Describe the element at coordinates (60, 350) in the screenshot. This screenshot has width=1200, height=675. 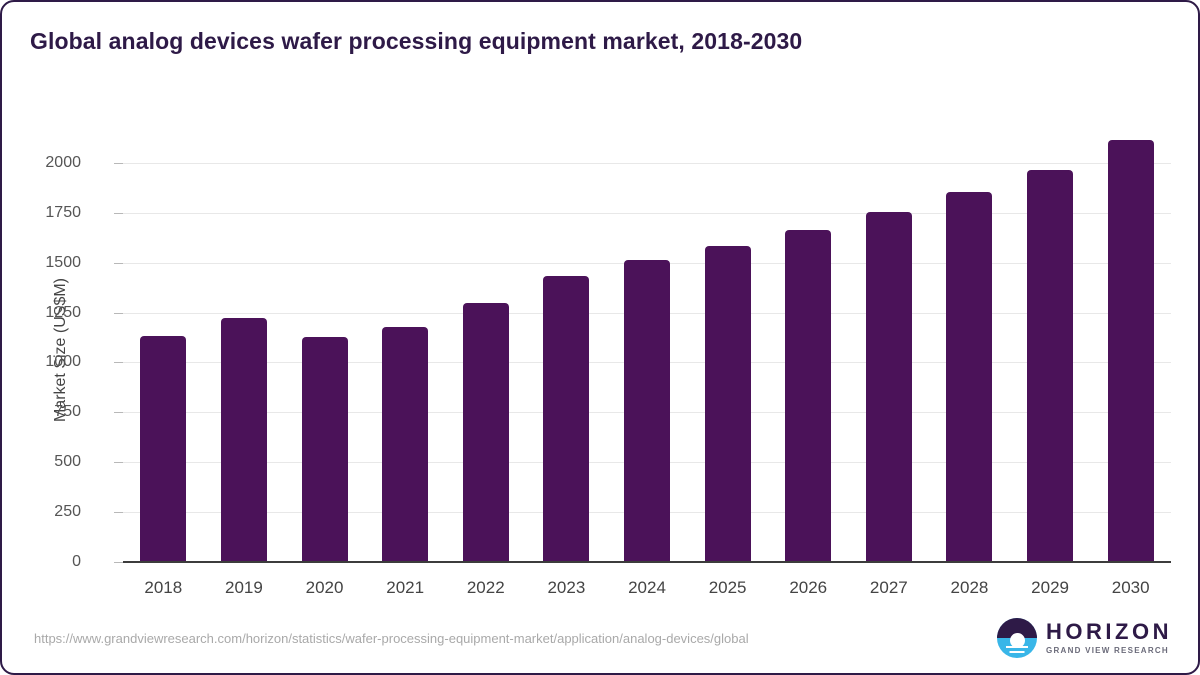
I see `y-axis-title: Market Size (US$M)` at that location.